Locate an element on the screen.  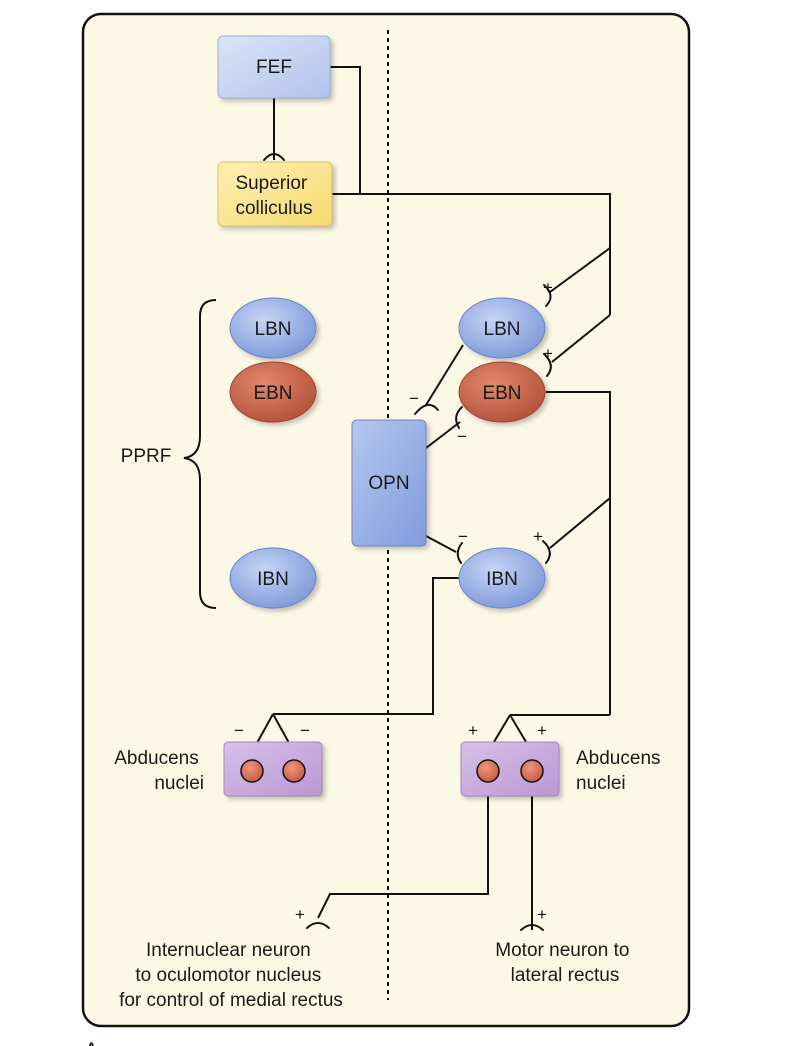
synapse-lbn-right is located at coordinates (547, 295).